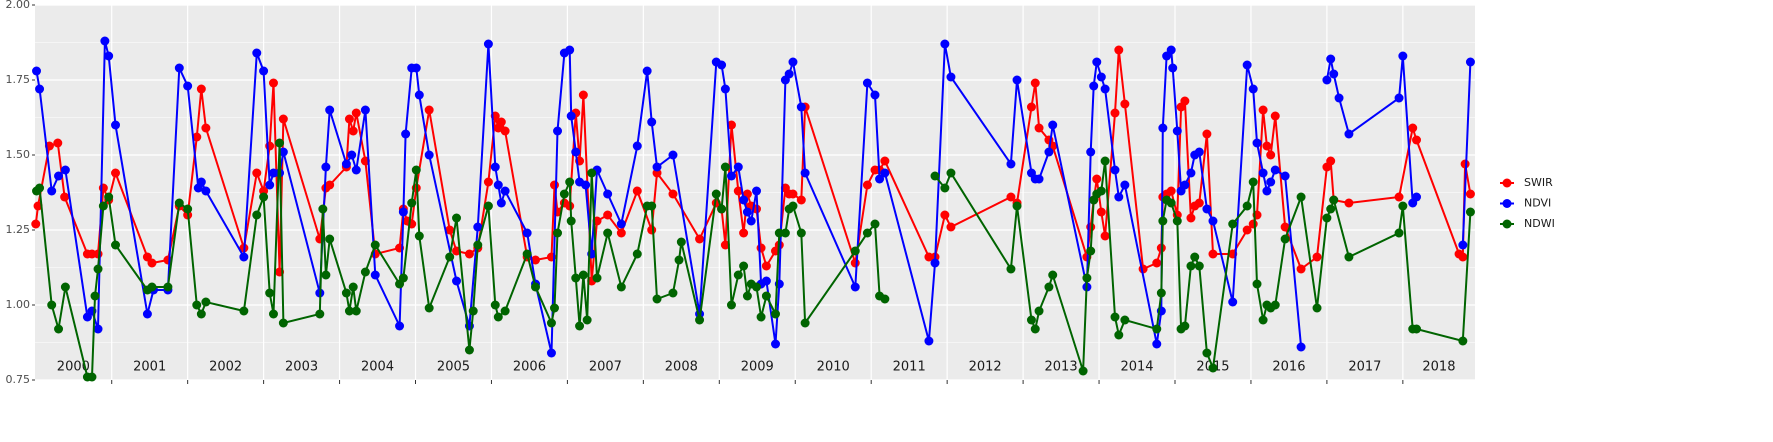 The width and height of the screenshot is (1773, 442). What do you see at coordinates (605, 367) in the screenshot?
I see `year-label: 2007` at bounding box center [605, 367].